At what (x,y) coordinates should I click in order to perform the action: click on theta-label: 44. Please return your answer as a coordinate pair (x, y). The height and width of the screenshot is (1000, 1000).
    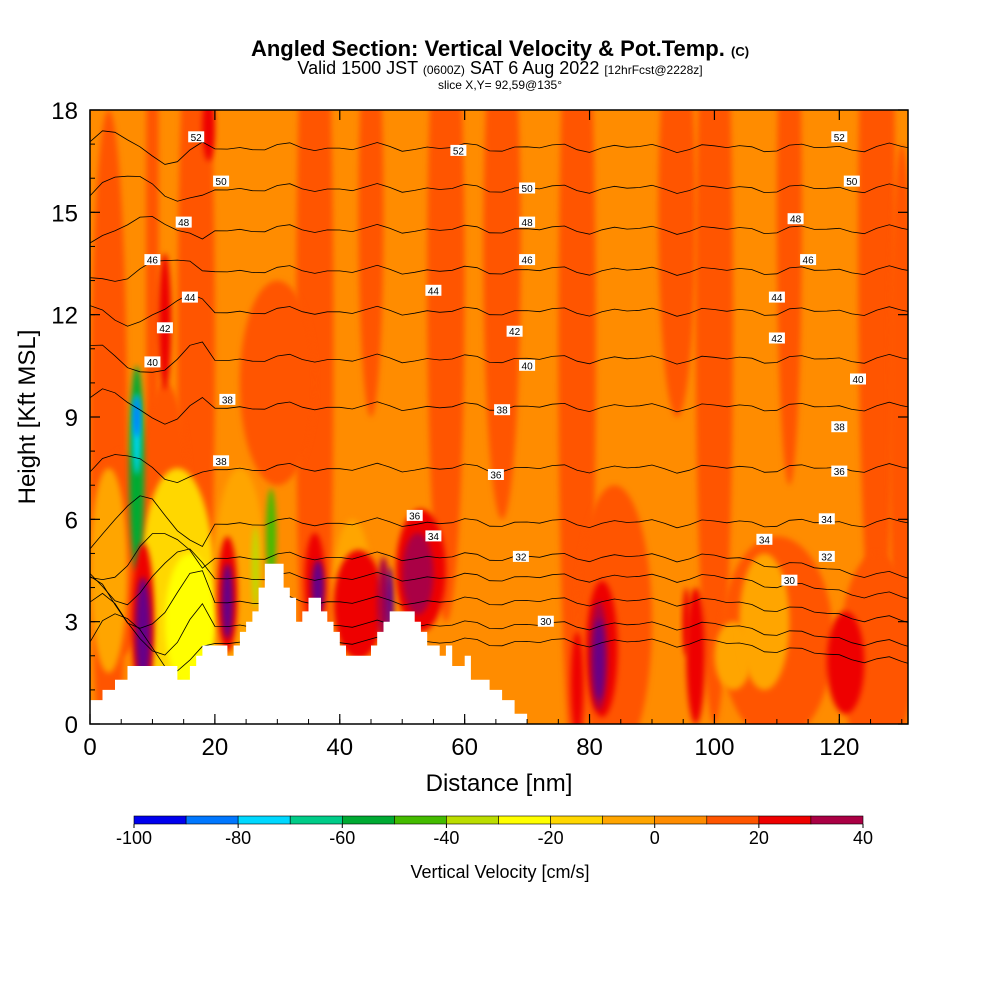
    Looking at the image, I should click on (190, 298).